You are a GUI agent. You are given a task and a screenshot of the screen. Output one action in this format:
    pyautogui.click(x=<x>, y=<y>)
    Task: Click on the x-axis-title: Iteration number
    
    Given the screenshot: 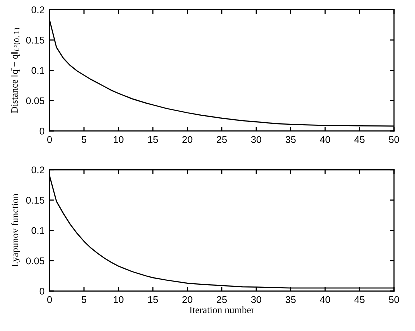 What is the action you would take?
    pyautogui.click(x=222, y=310)
    